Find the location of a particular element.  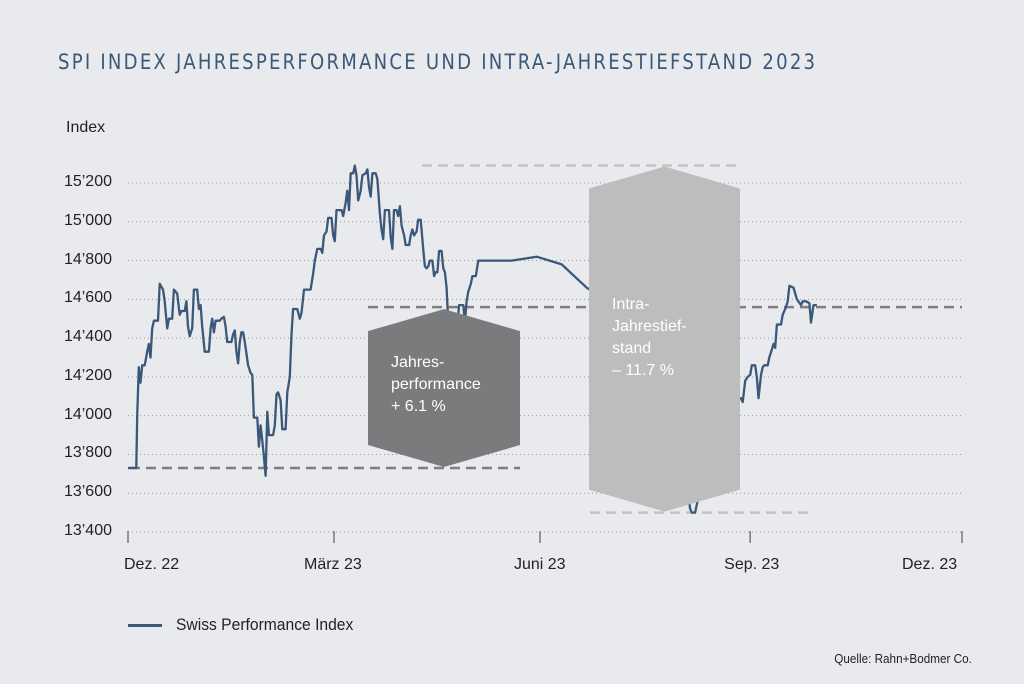

y-tick-label: 14’400 is located at coordinates (87, 337).